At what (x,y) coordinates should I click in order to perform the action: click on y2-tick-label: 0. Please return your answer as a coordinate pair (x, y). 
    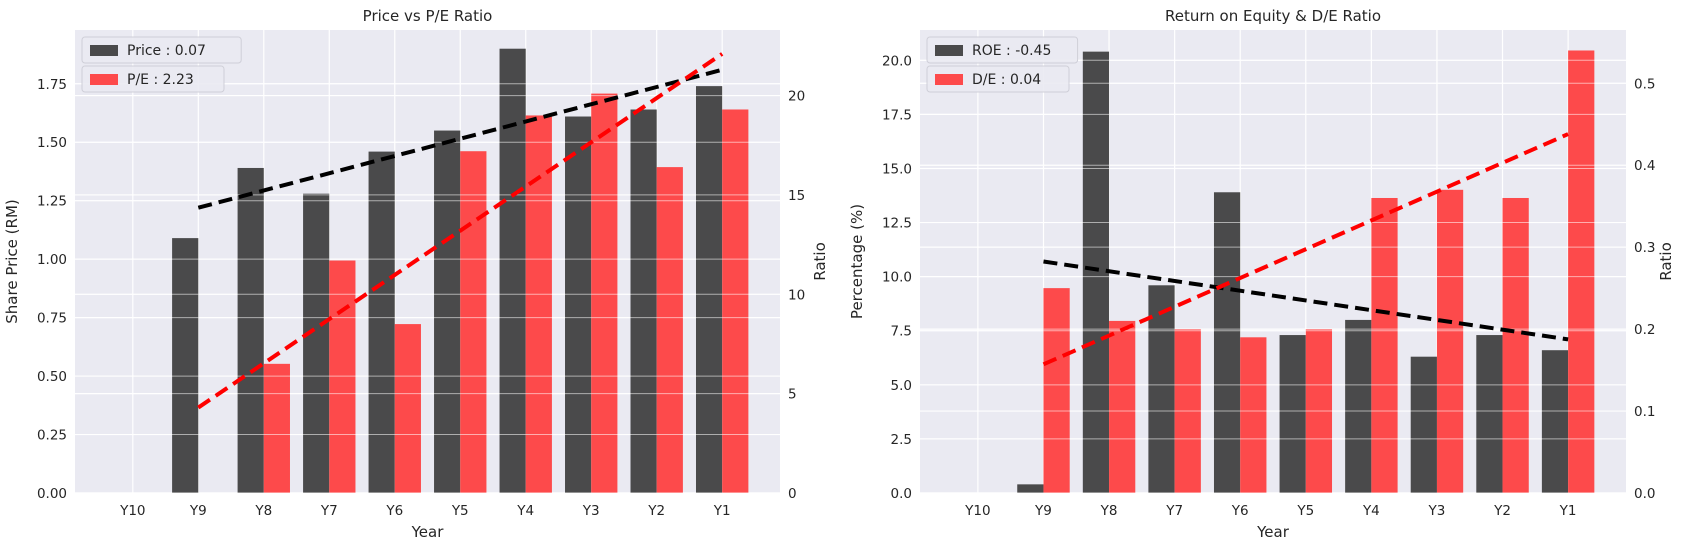
    Looking at the image, I should click on (792, 494).